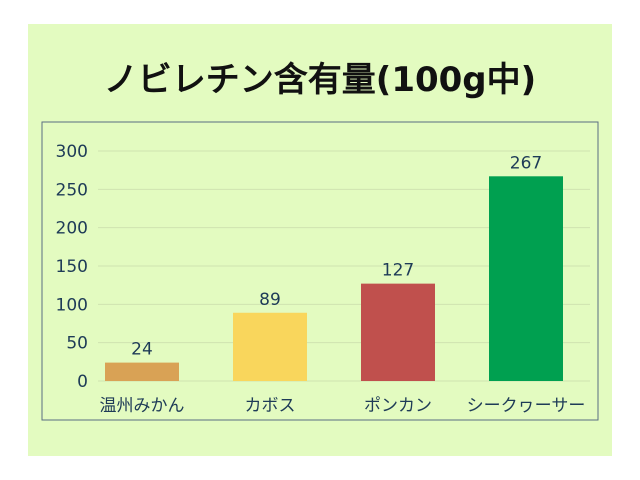 The height and width of the screenshot is (480, 640). Describe the element at coordinates (398, 406) in the screenshot. I see `category-label: ポンカン` at that location.